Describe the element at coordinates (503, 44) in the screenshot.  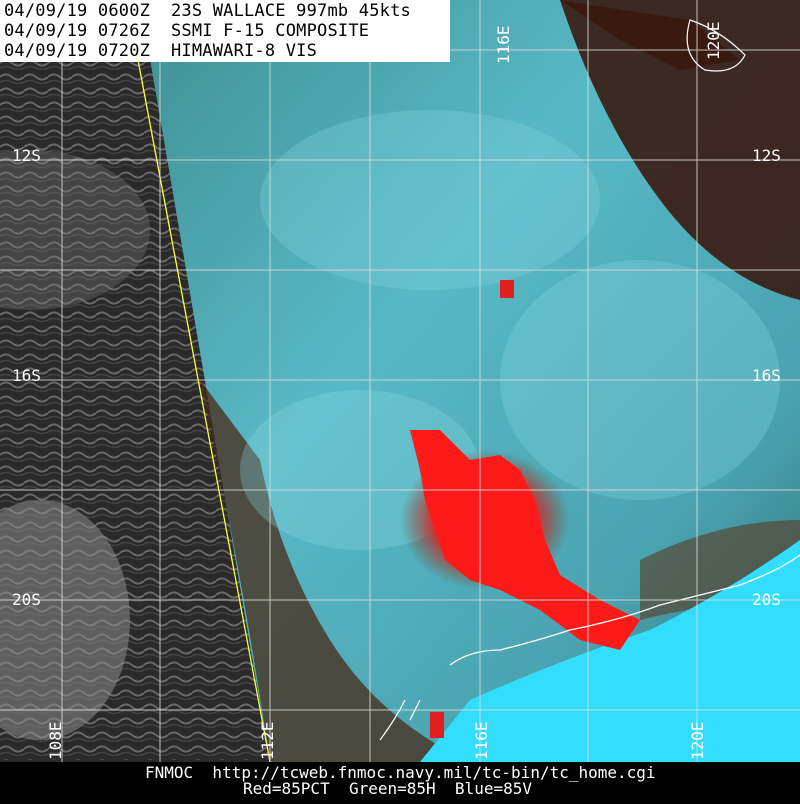
I see `lon-label-116e-top: 116E` at that location.